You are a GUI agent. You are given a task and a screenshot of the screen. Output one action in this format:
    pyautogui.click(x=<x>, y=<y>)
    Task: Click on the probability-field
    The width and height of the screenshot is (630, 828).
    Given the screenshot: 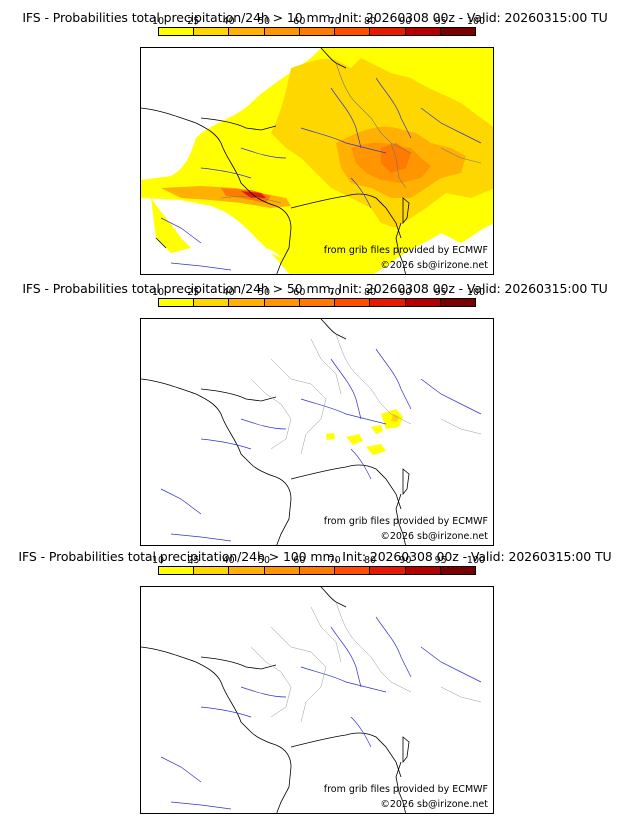 What is the action you would take?
    pyautogui.click(x=364, y=432)
    